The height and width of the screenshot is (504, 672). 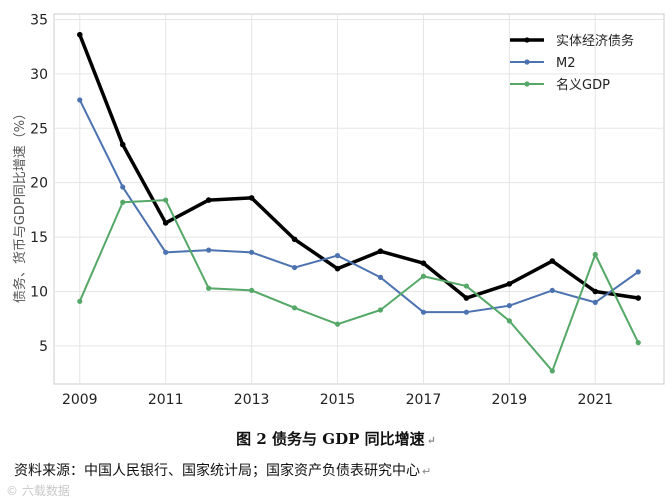 What do you see at coordinates (424, 400) in the screenshot?
I see `x-tick-label: 2017` at bounding box center [424, 400].